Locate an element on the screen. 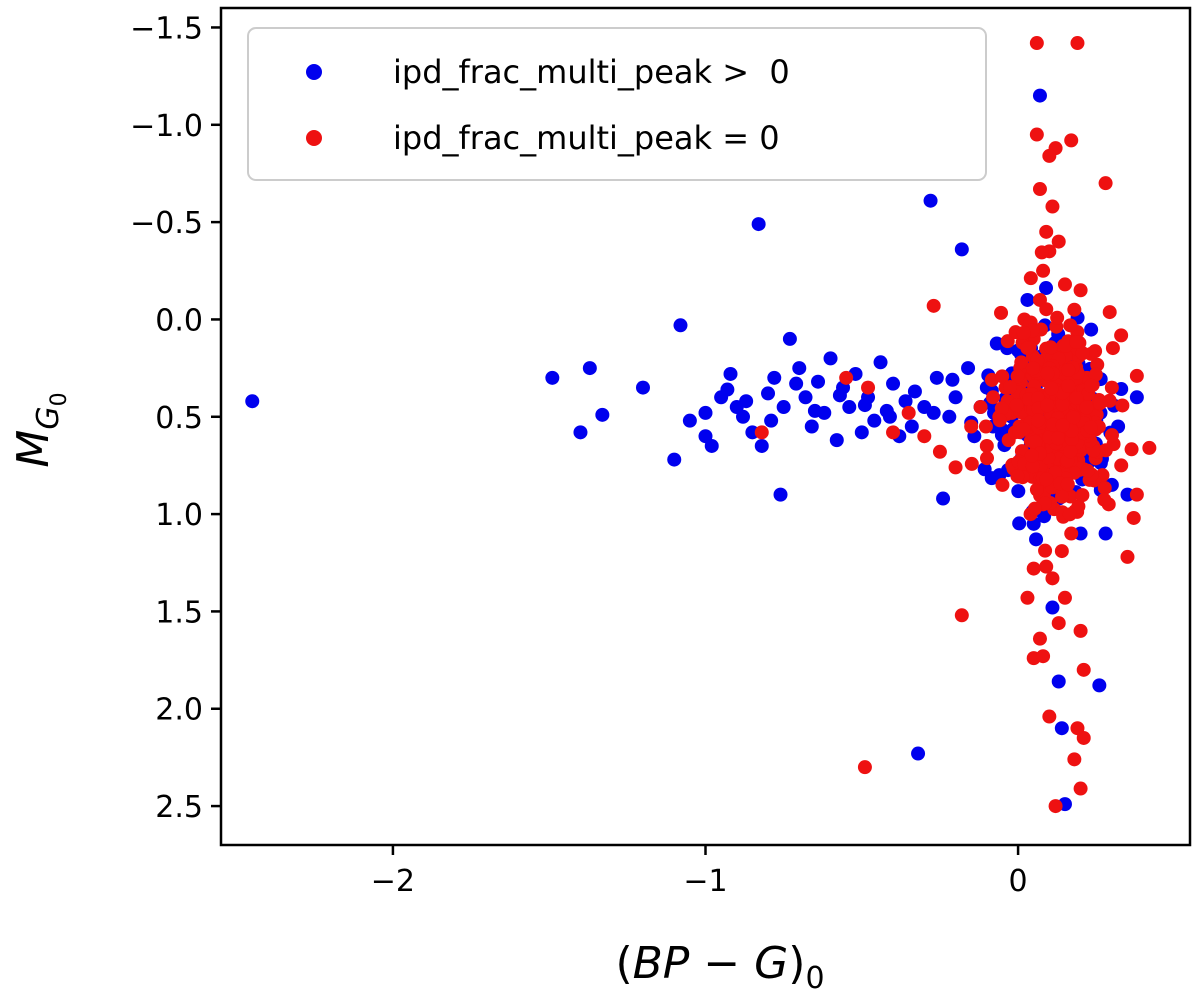 The width and height of the screenshot is (1200, 993). y-axis-label: MG0 is located at coordinates (40, 429).